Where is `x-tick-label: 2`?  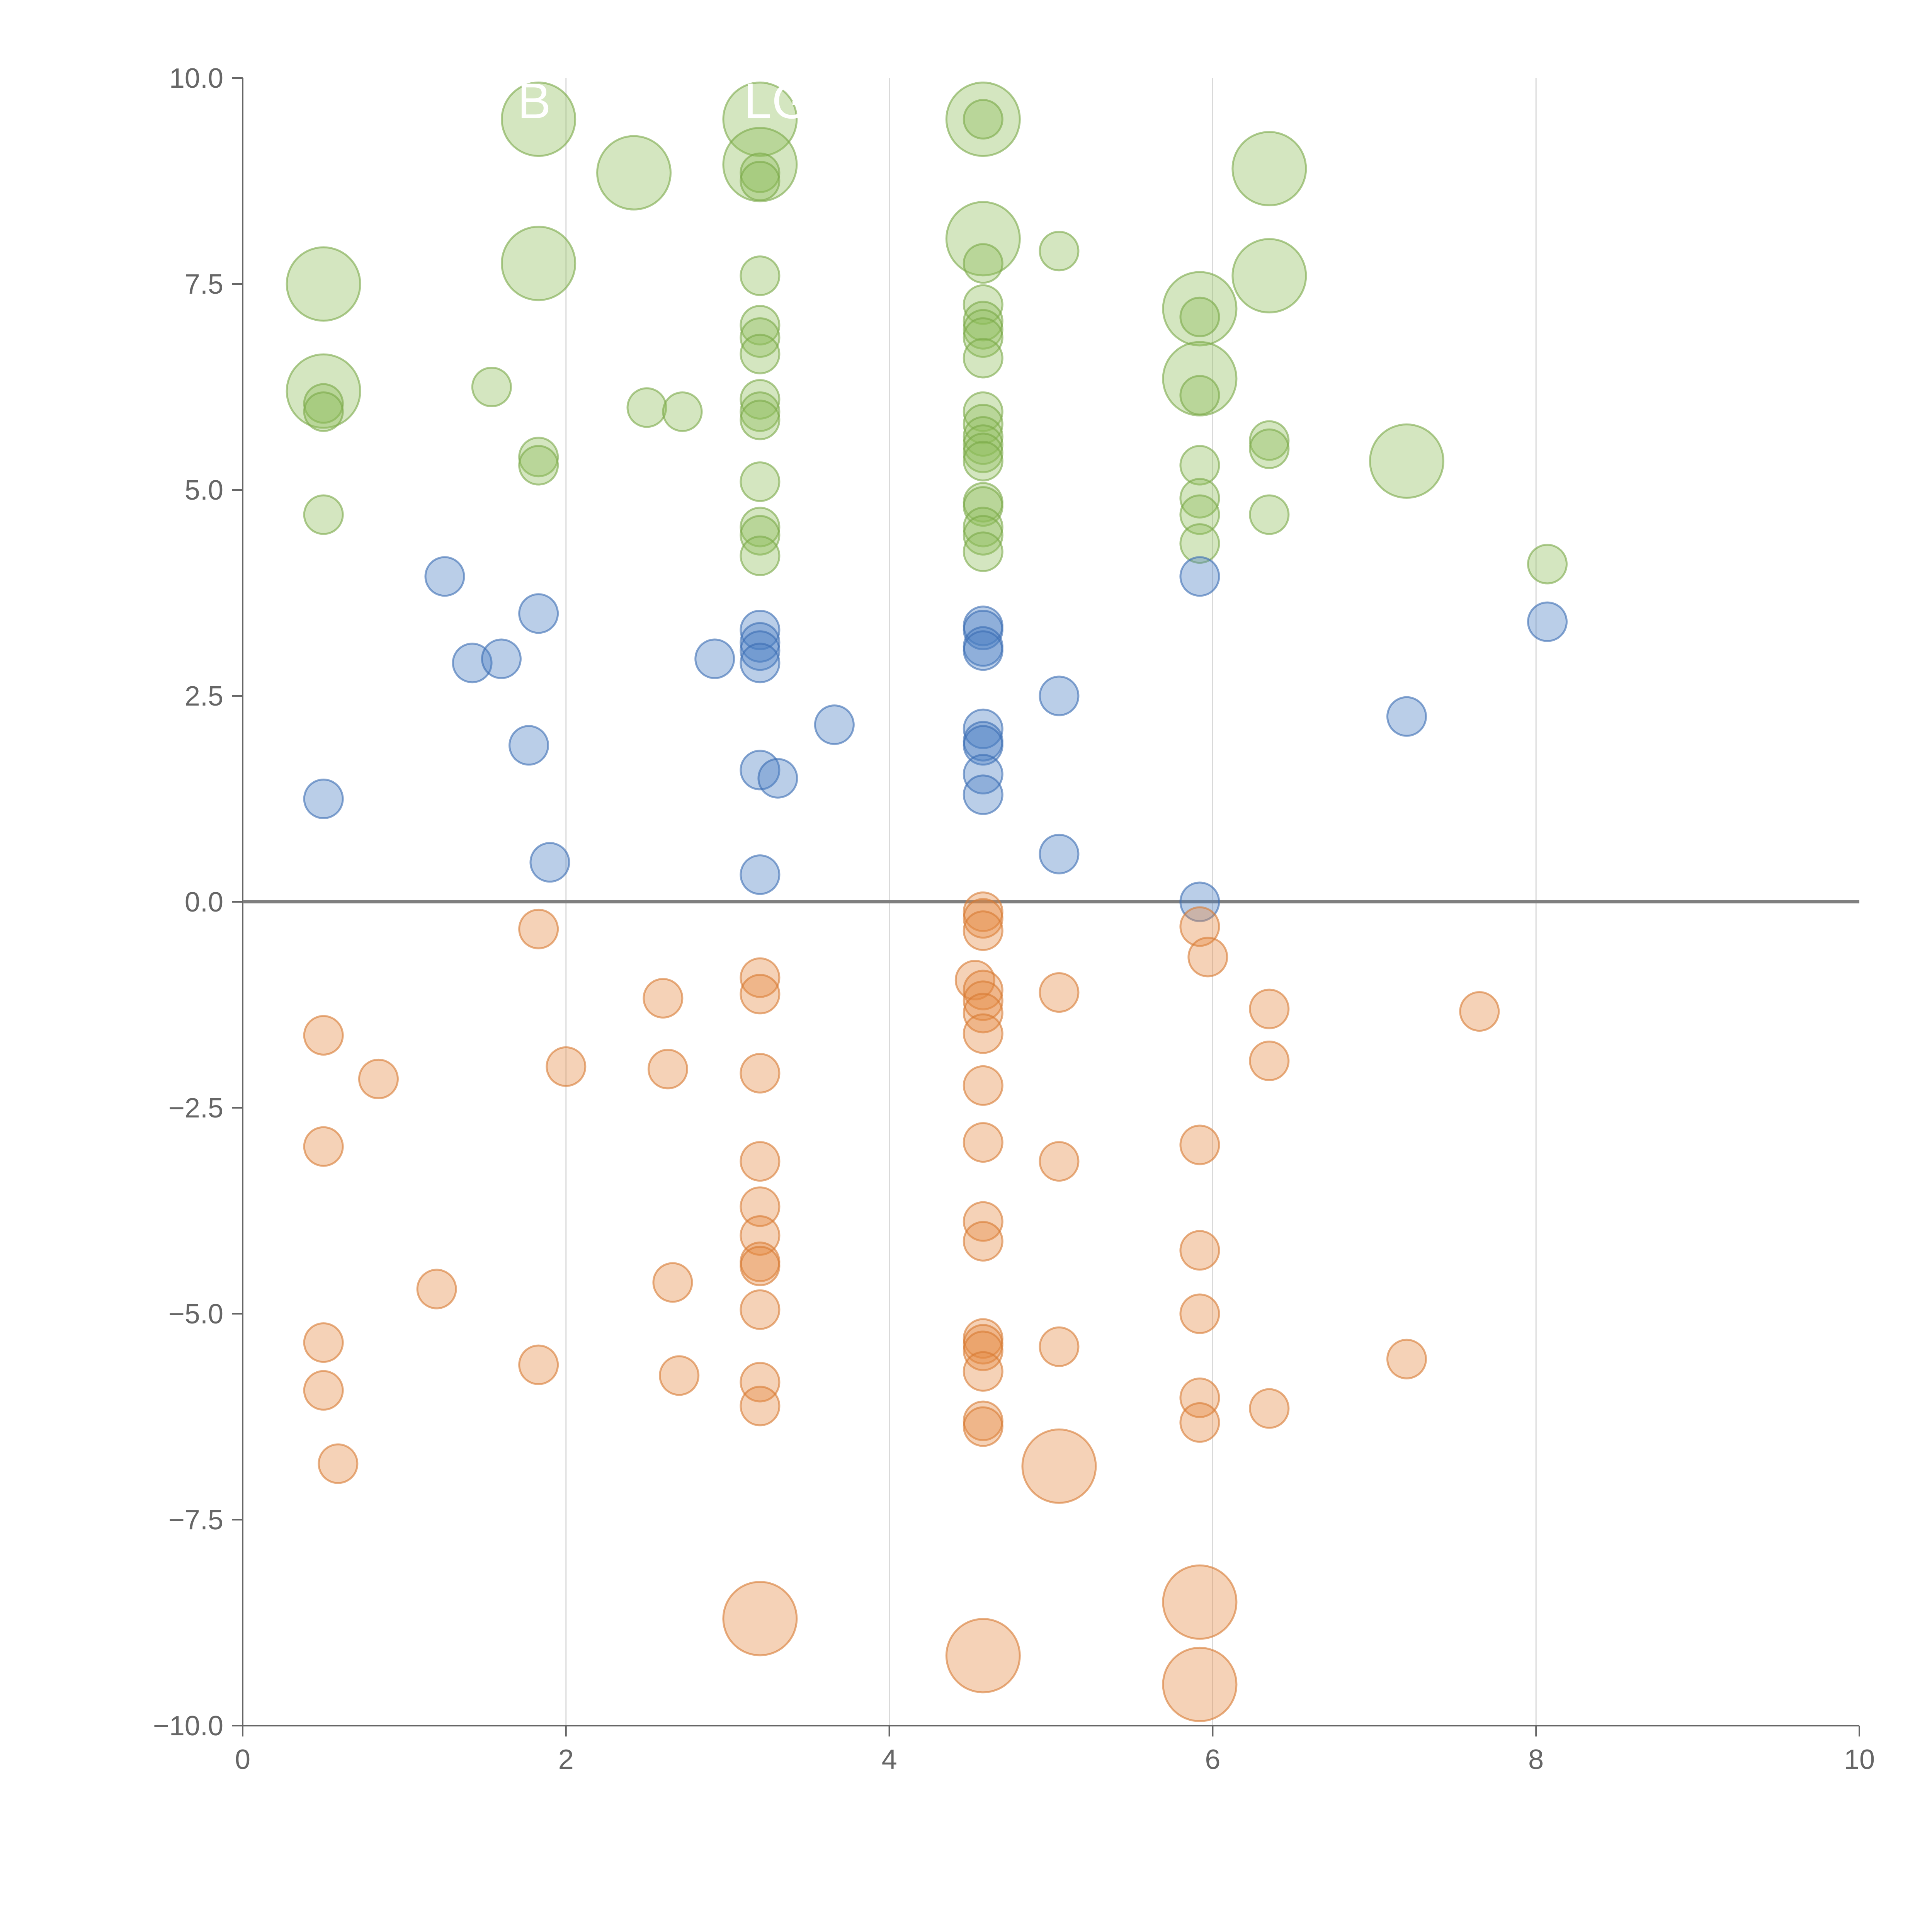 x-tick-label: 2 is located at coordinates (566, 1759).